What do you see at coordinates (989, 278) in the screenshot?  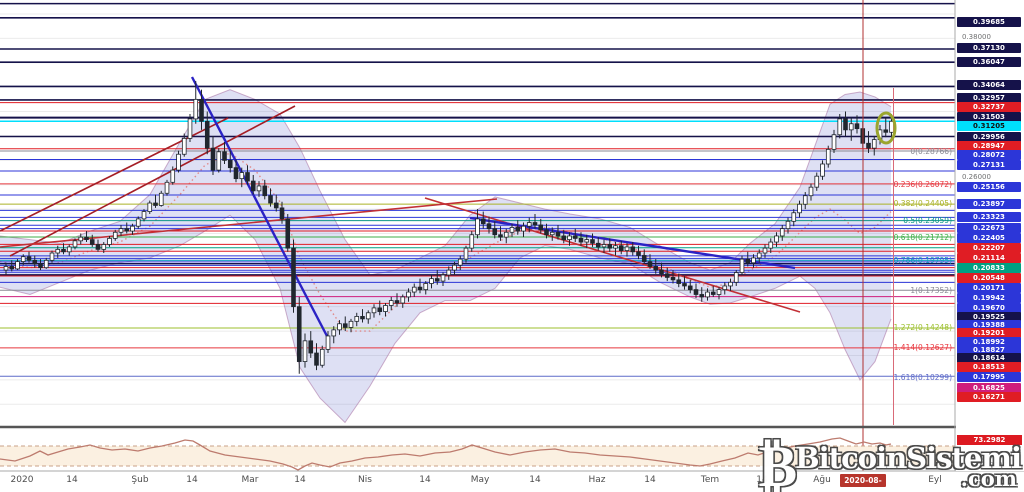 I see `price-badge: 0.20548` at bounding box center [989, 278].